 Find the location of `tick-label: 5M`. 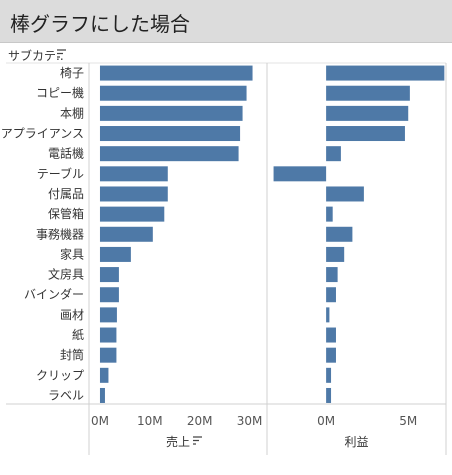

tick-label: 5M is located at coordinates (408, 421).